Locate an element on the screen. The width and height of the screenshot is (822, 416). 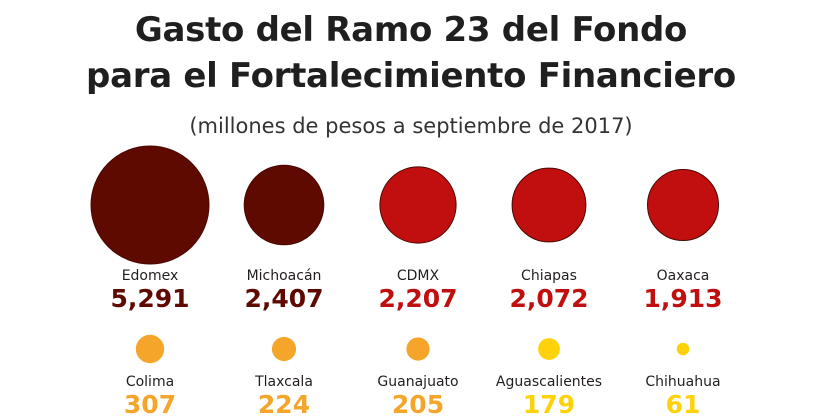
bubble-label: CDMX is located at coordinates (418, 276).